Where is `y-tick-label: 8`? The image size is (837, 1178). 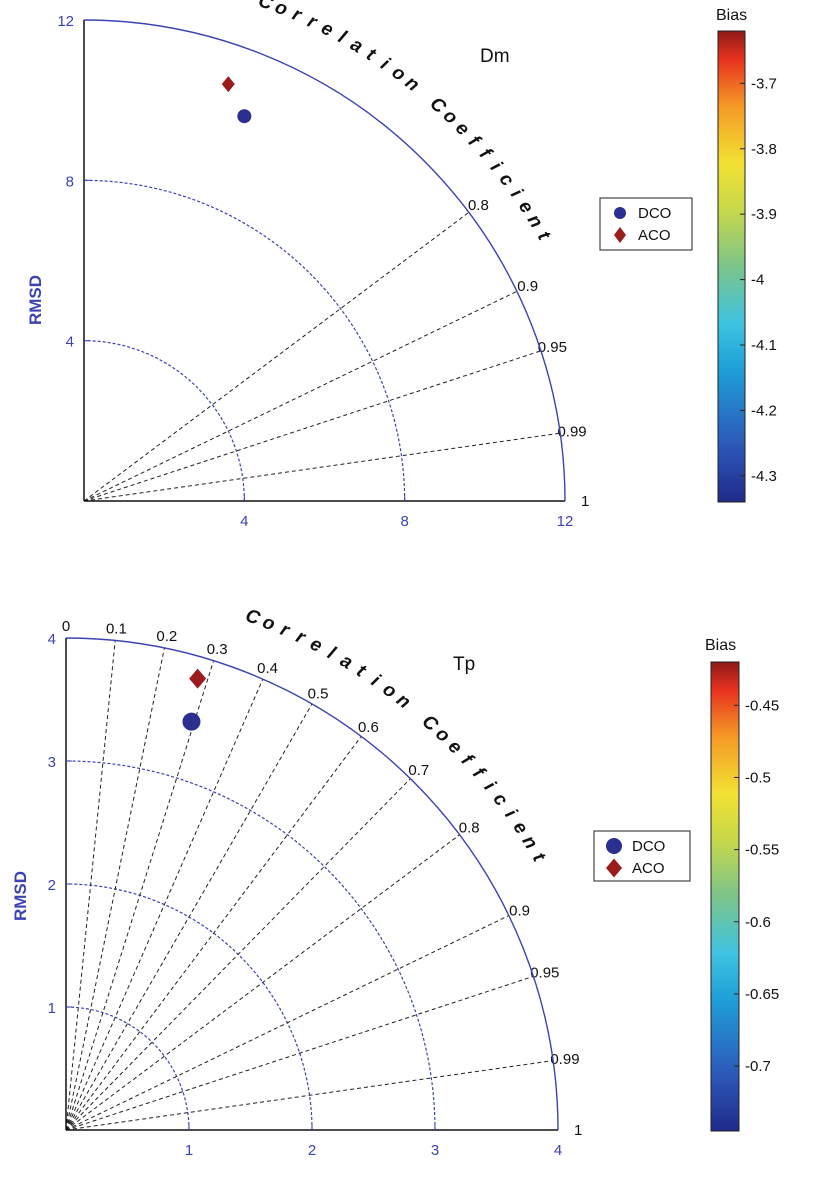 y-tick-label: 8 is located at coordinates (70, 181).